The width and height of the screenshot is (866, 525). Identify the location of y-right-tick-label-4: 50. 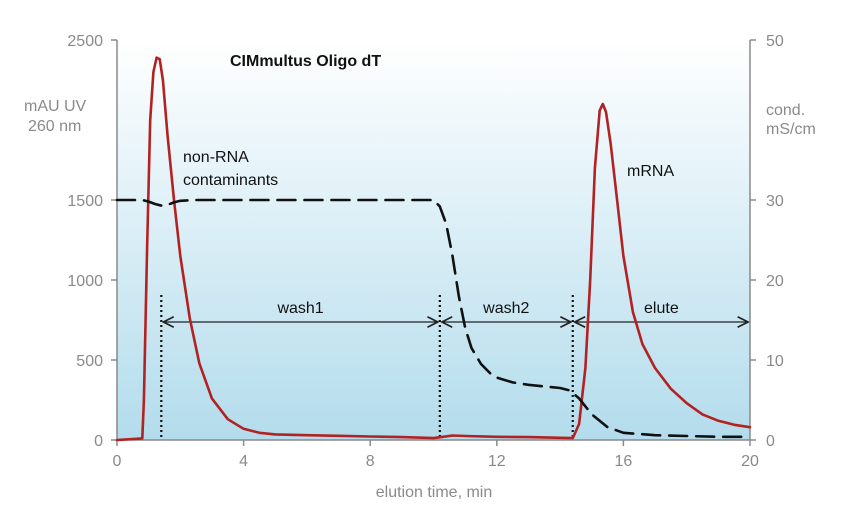
(775, 41).